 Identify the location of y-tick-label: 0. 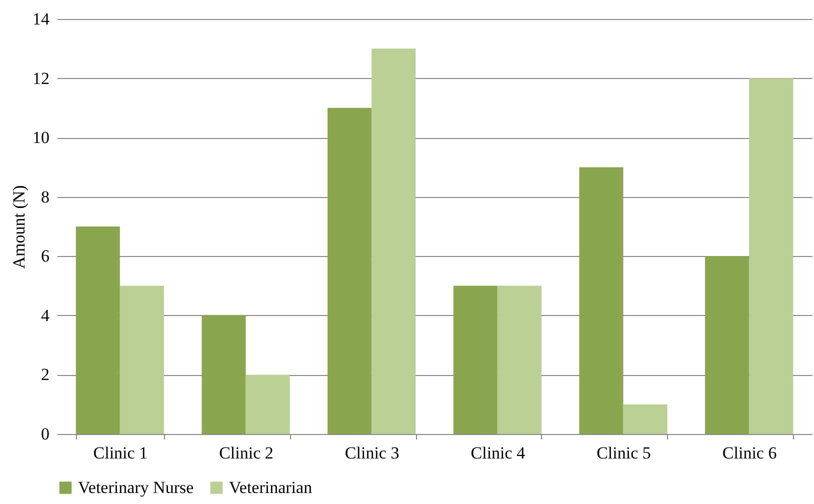
(45, 434).